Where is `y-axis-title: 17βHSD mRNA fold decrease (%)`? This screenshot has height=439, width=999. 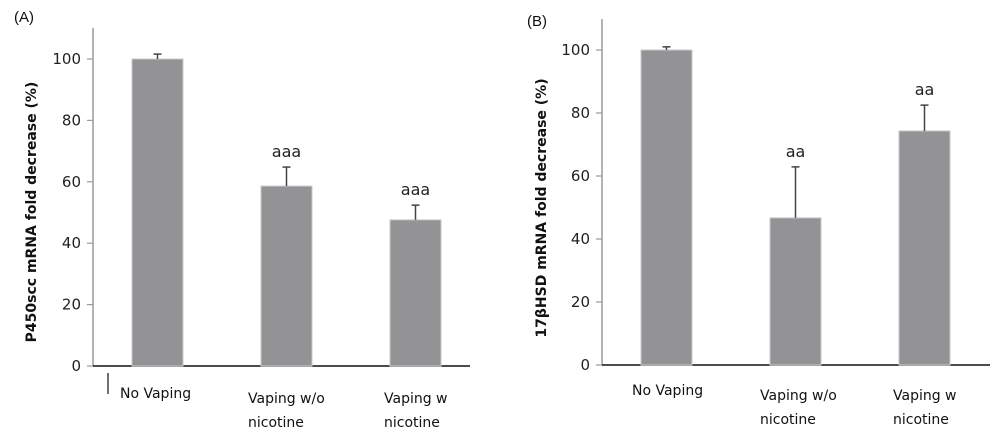 y-axis-title: 17βHSD mRNA fold decrease (%) is located at coordinates (542, 207).